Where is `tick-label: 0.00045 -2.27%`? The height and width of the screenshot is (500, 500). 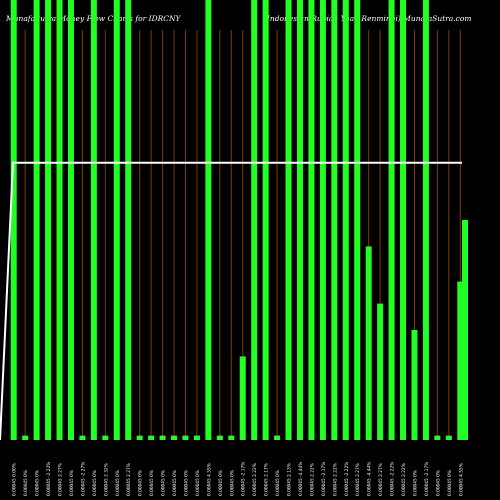
tick-label: 0.00045 -2.27% is located at coordinates (83, 479).